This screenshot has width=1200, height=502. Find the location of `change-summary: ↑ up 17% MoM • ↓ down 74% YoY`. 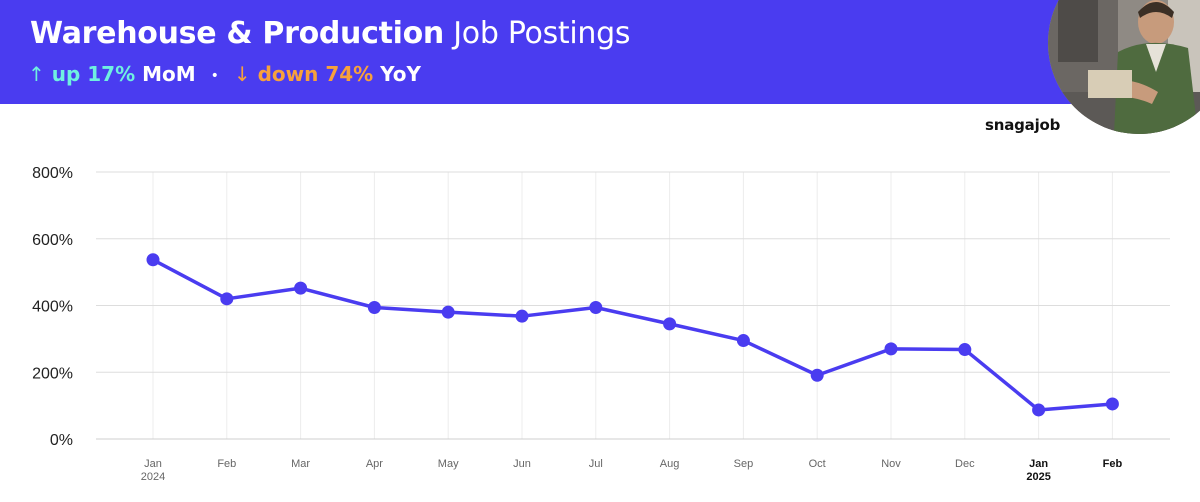

change-summary: ↑ up 17% MoM • ↓ down 74% YoY is located at coordinates (224, 75).